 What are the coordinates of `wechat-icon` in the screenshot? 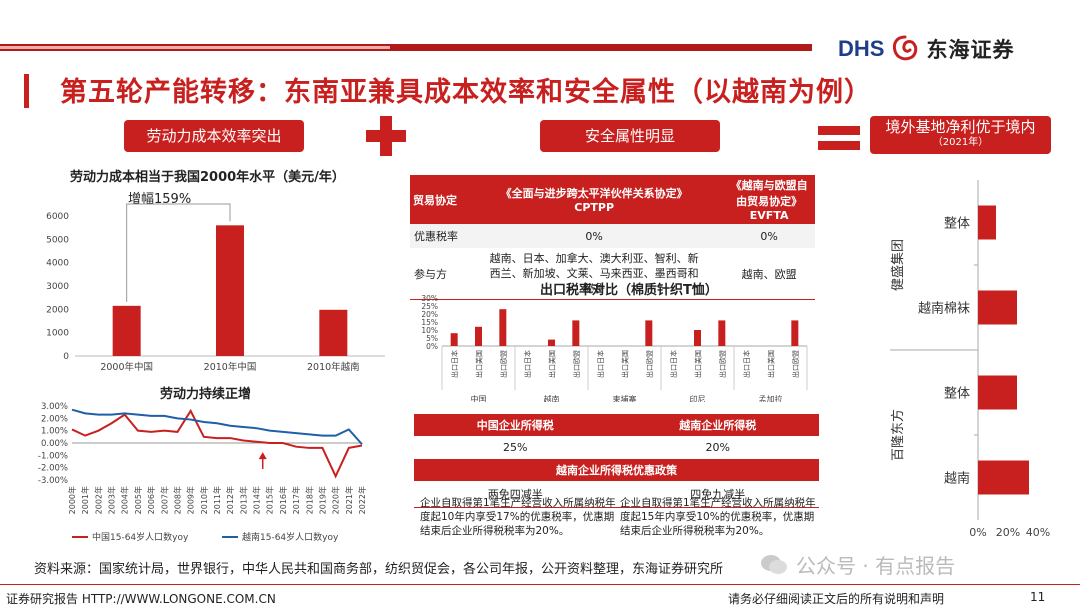 It's located at (774, 564).